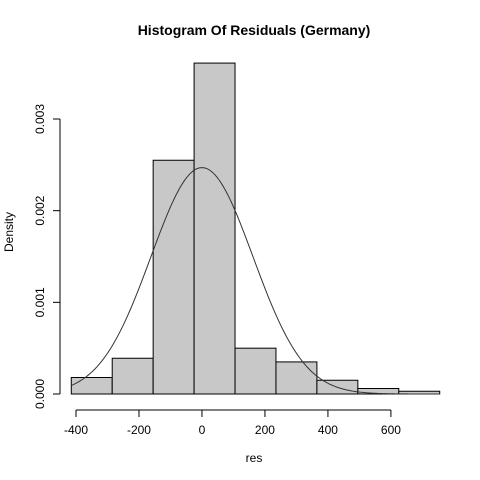 The height and width of the screenshot is (480, 480). I want to click on y-tick-label: 0.000, so click(40, 394).